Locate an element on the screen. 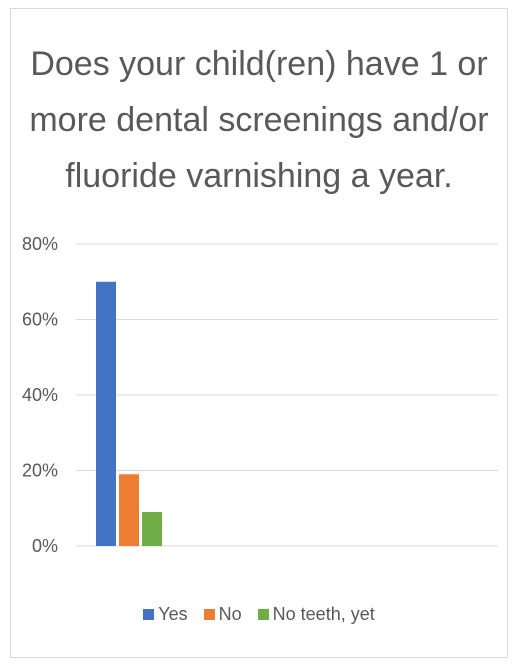 Image resolution: width=518 pixels, height=666 pixels. y-axis-tick-labels: 0% 20% 40% 60% 80% is located at coordinates (40, 395).